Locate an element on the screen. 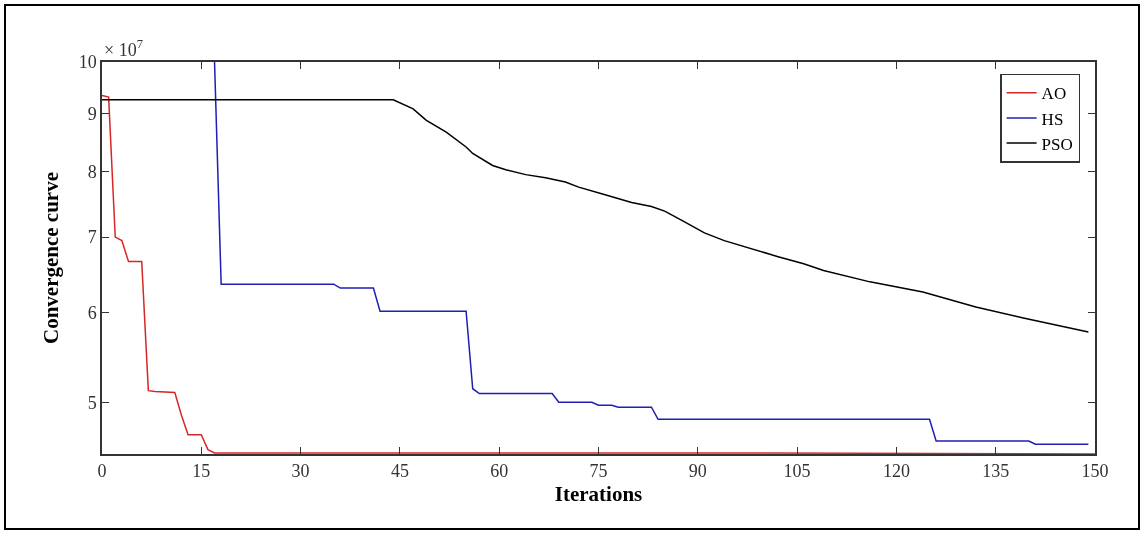  y-tick-label: 5 is located at coordinates (92, 402).